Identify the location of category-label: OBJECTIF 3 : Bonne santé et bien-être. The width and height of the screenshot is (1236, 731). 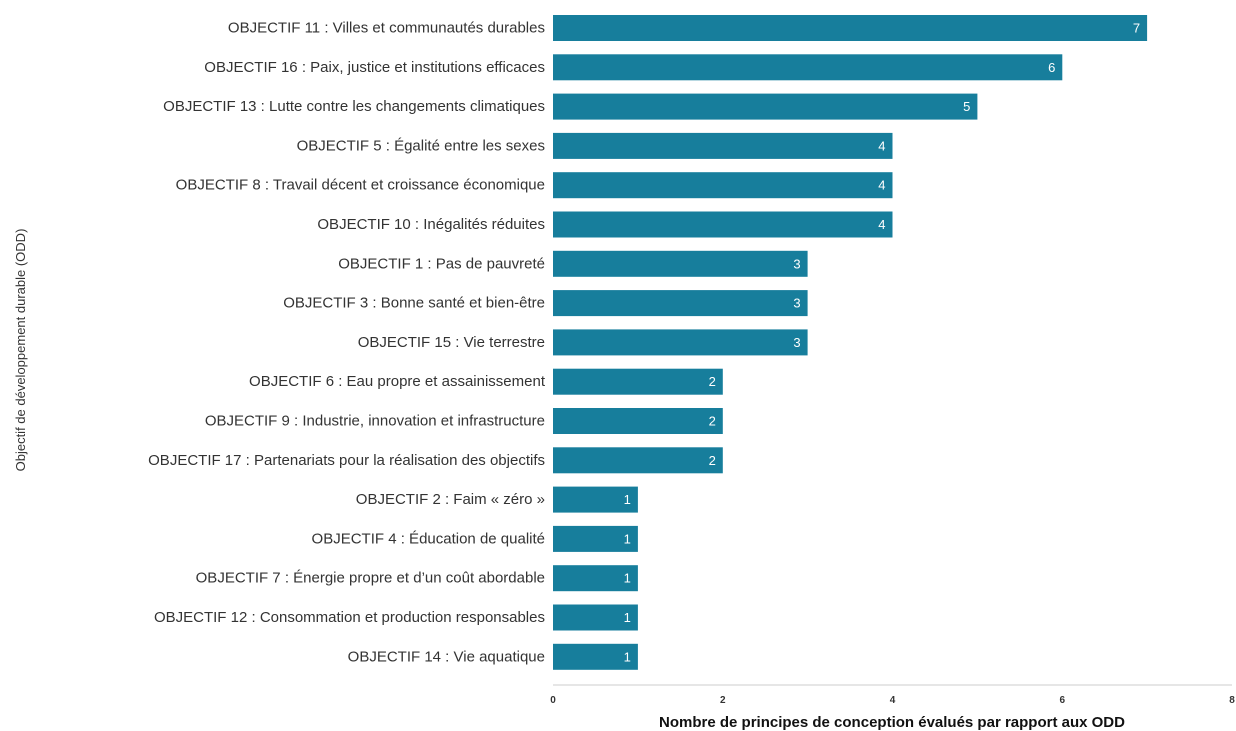
(414, 303).